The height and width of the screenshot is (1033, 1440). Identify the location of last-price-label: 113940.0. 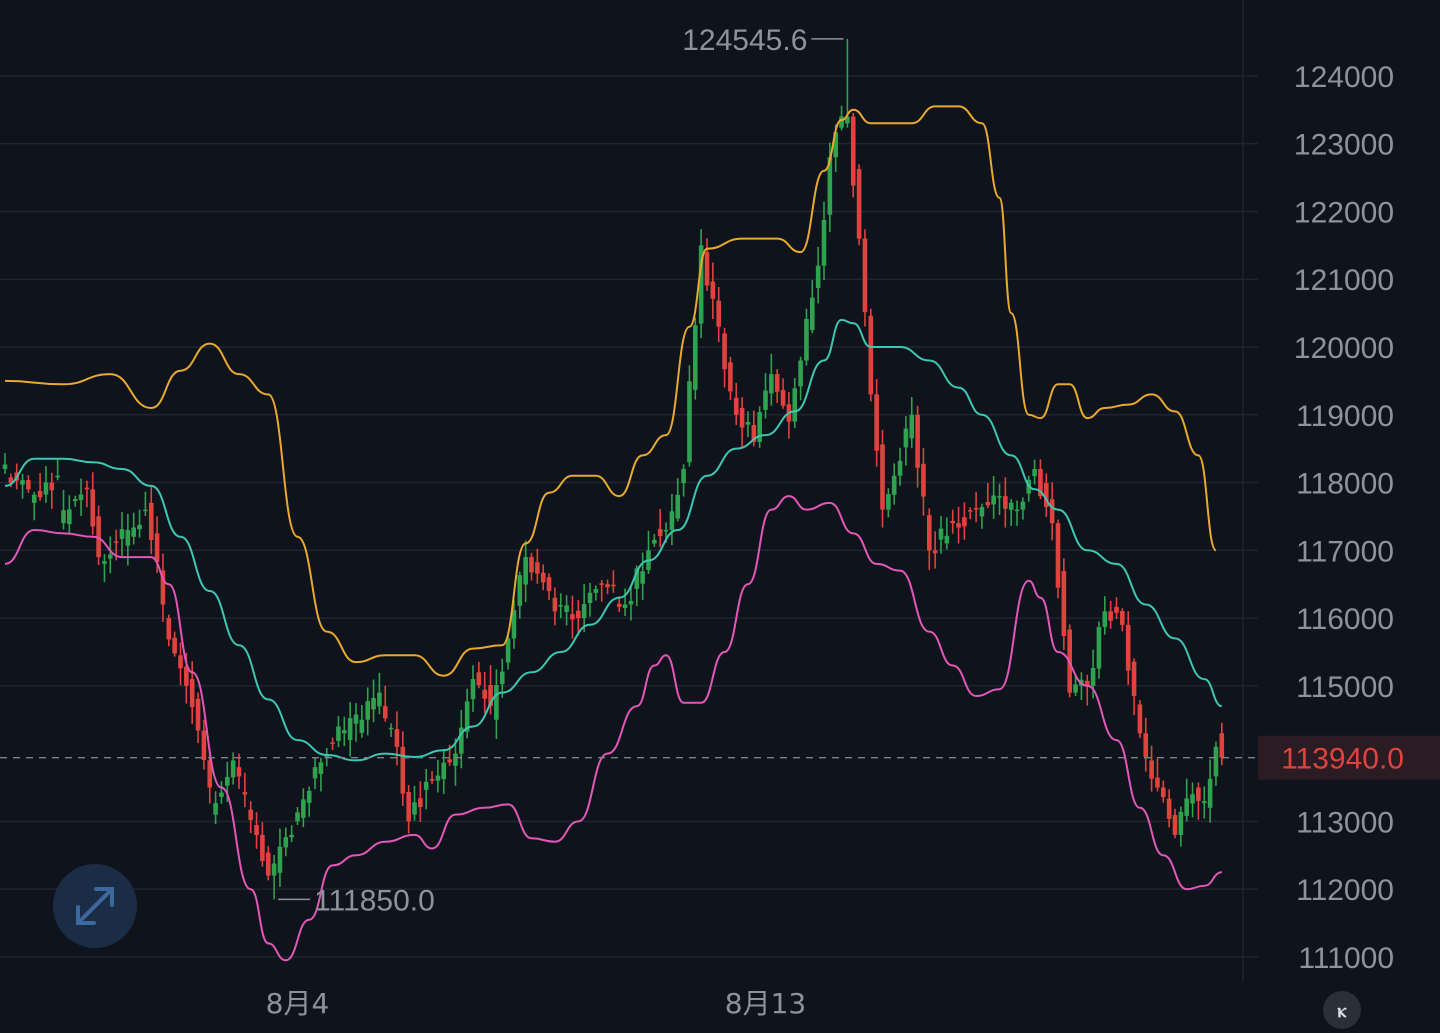
(1342, 759).